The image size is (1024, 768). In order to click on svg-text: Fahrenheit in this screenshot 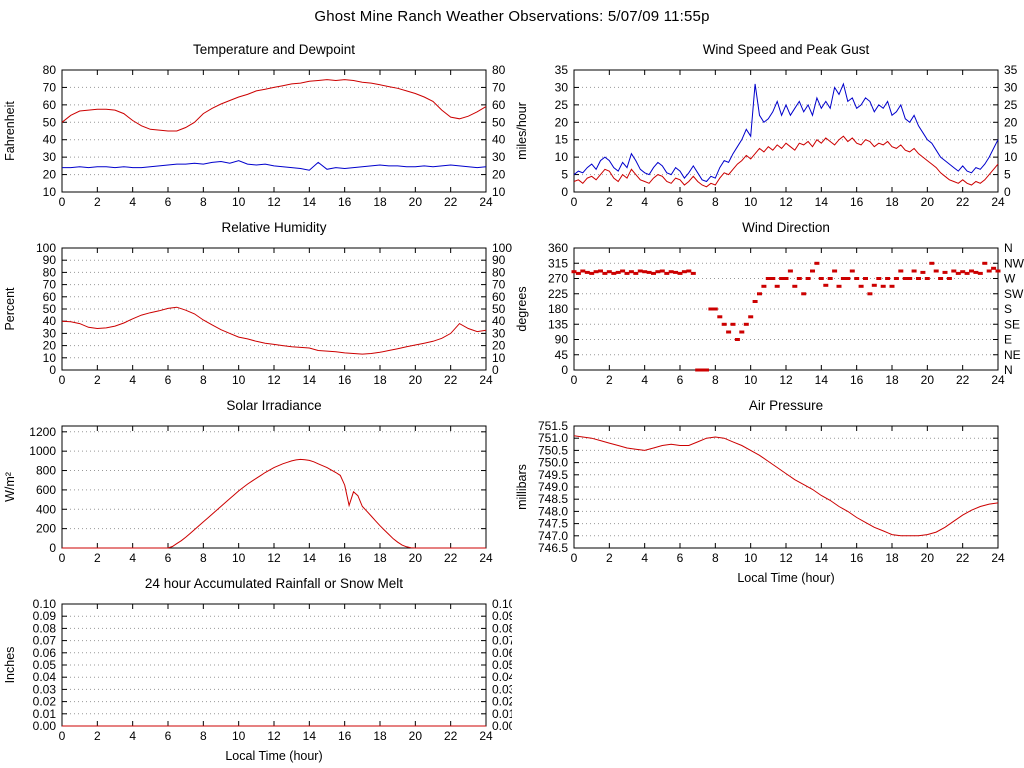, I will do `click(10, 131)`.